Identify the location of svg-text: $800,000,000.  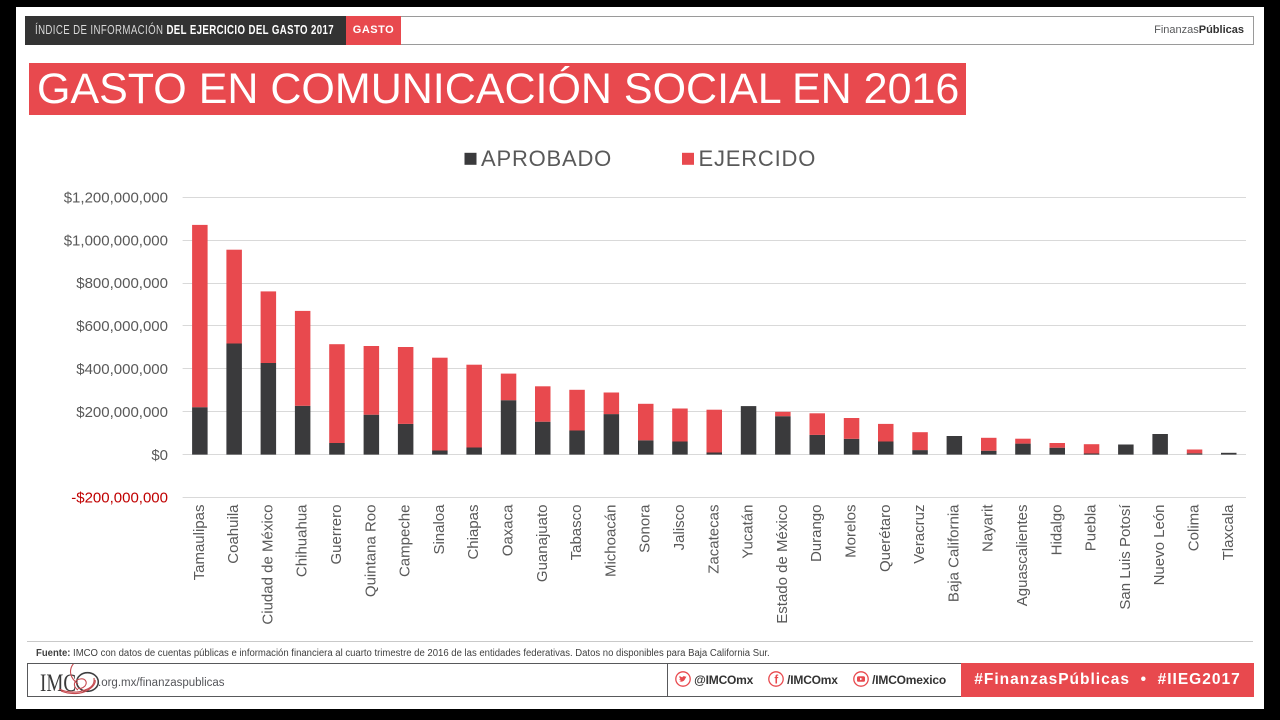
(122, 283).